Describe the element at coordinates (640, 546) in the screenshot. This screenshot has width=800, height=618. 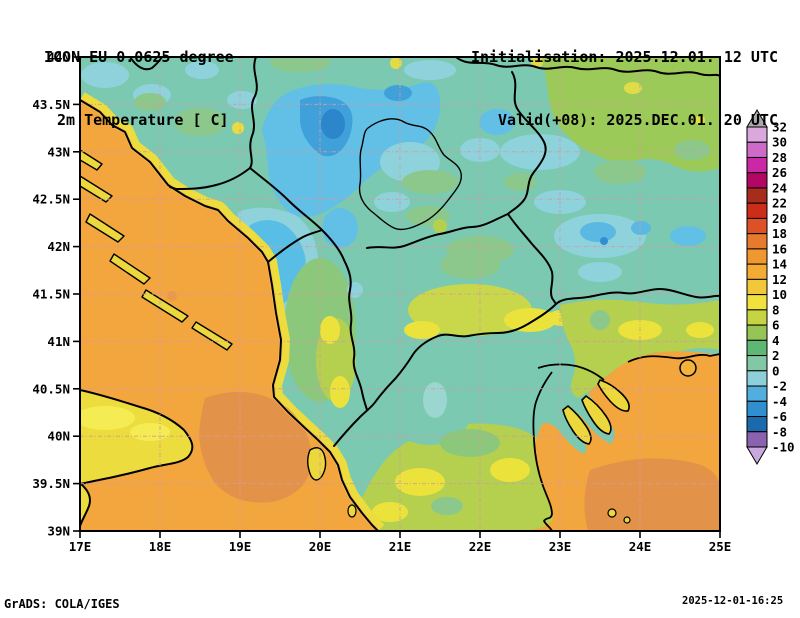
I see `x-axis-tick-label: 24E` at that location.